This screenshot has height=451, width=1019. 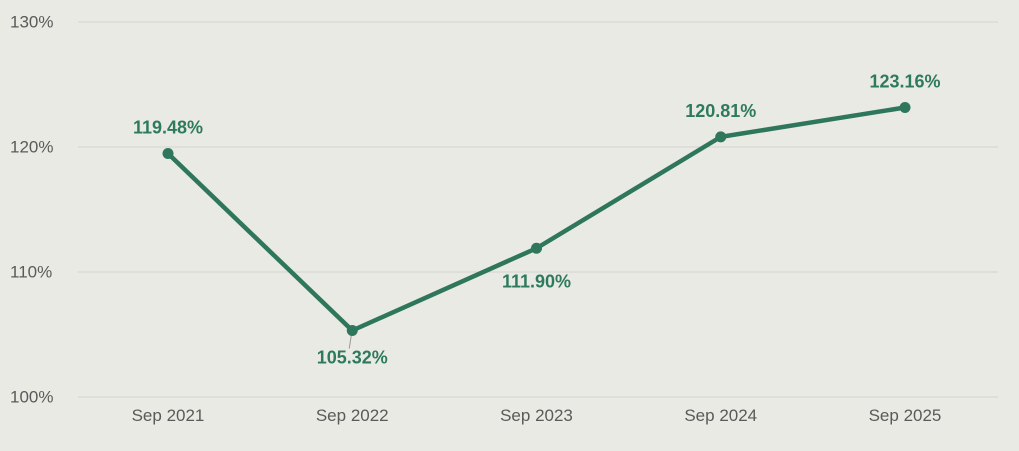 What do you see at coordinates (536, 415) in the screenshot?
I see `x-axis-label: Sep 2023` at bounding box center [536, 415].